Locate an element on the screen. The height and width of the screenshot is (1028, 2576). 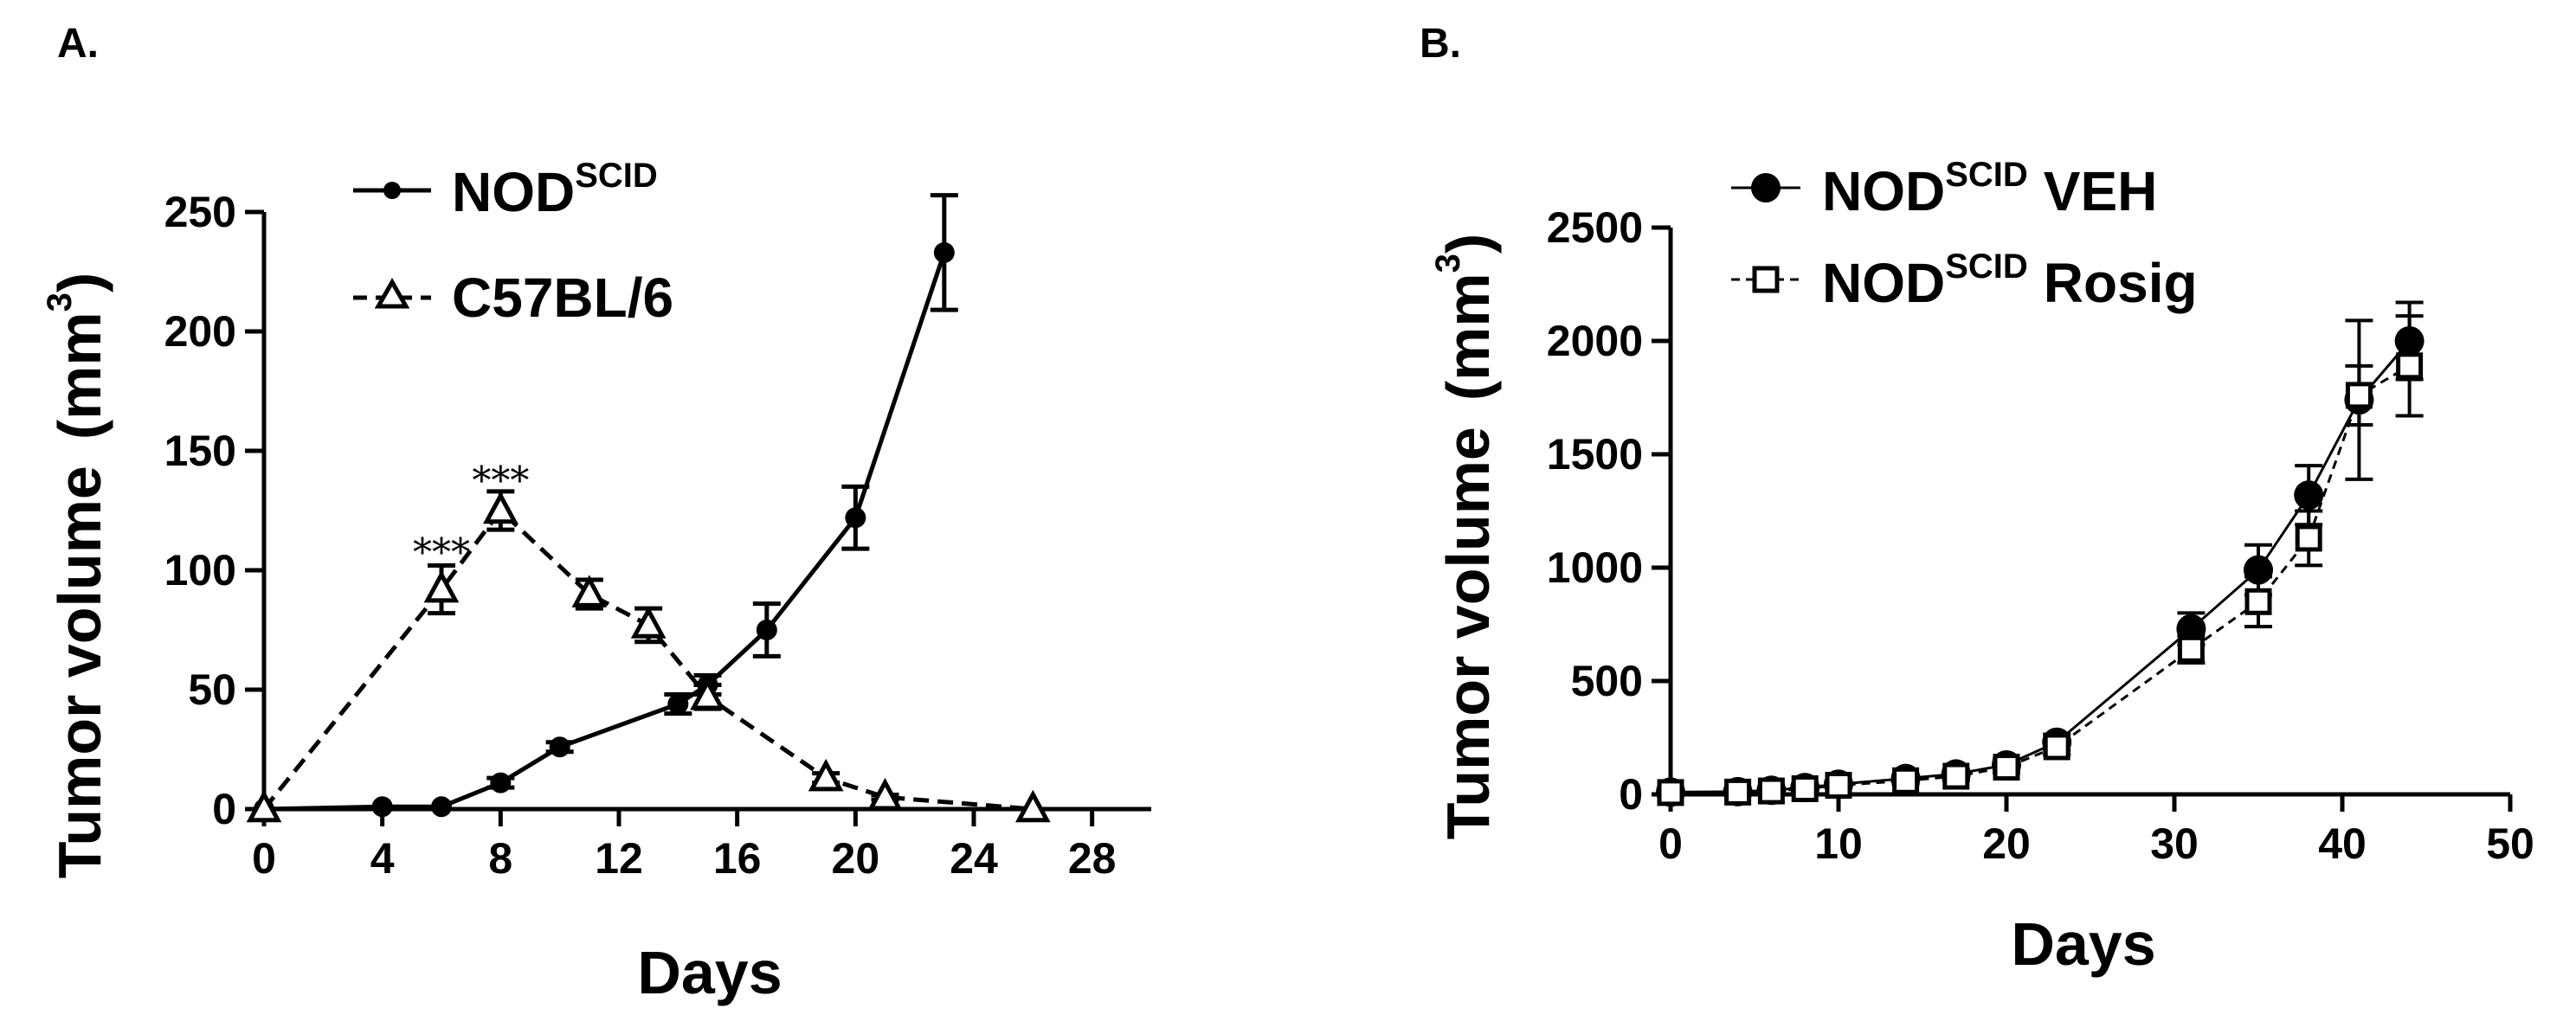
legend-item-nodscid-veh: NODSCID VEH is located at coordinates (1944, 189).